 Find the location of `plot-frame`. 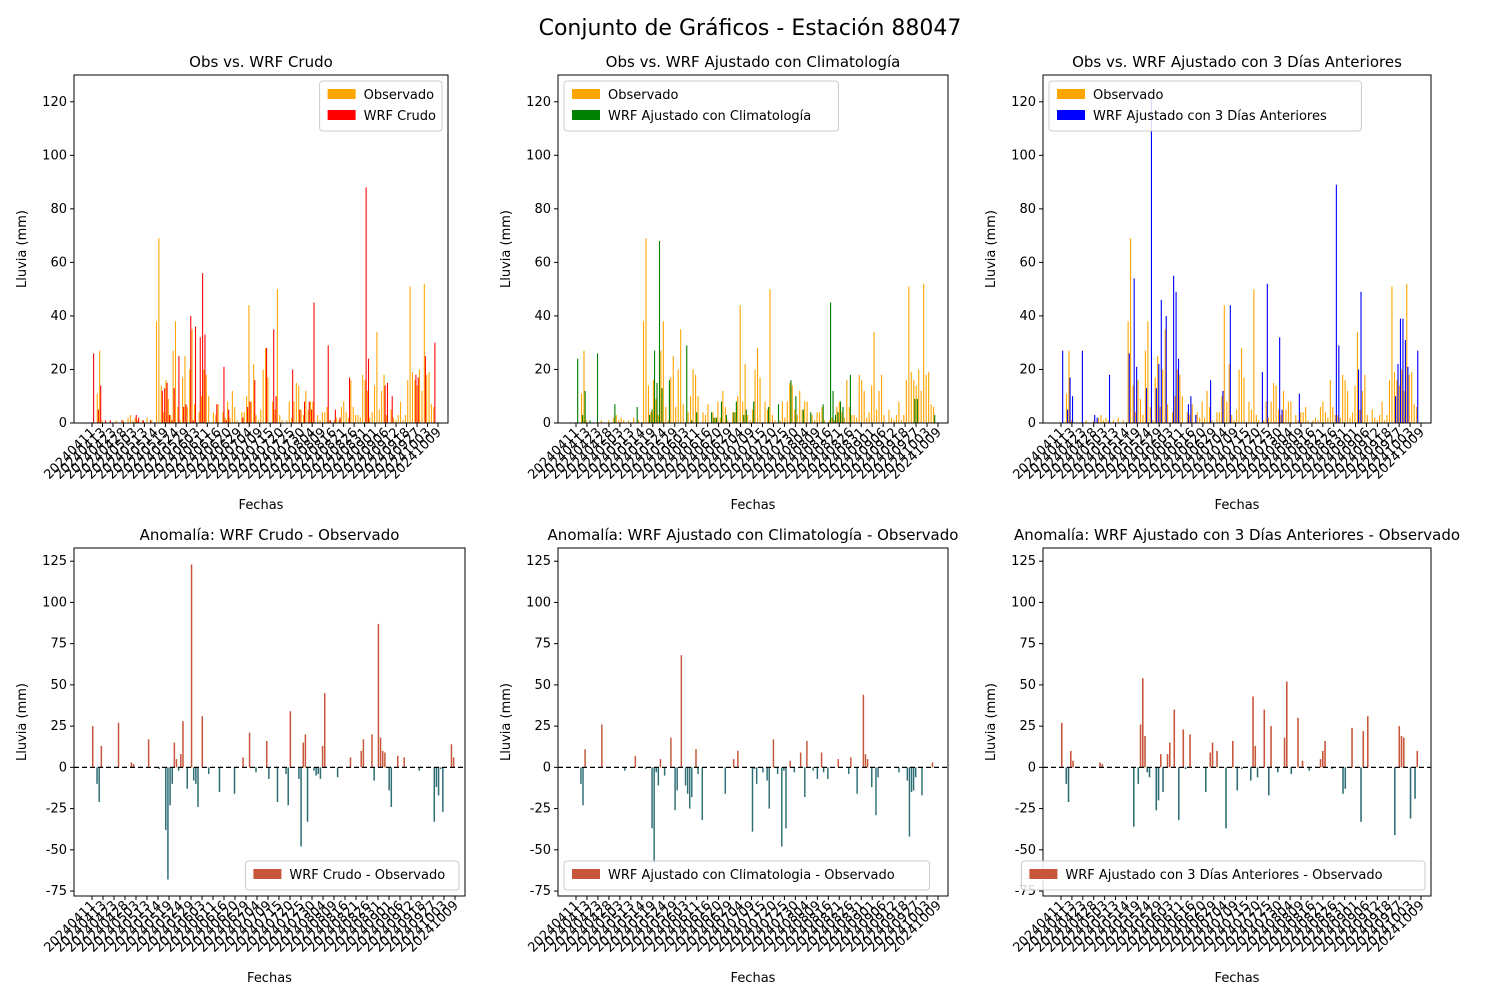

plot-frame is located at coordinates (261, 249).